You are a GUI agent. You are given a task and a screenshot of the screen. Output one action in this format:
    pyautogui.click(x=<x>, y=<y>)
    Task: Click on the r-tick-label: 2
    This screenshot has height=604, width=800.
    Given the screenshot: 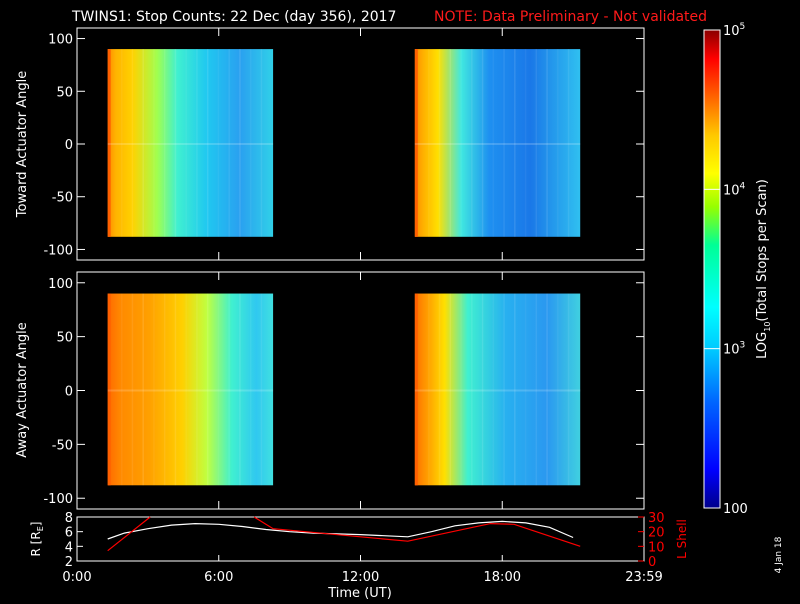 What is the action you would take?
    pyautogui.click(x=69, y=562)
    